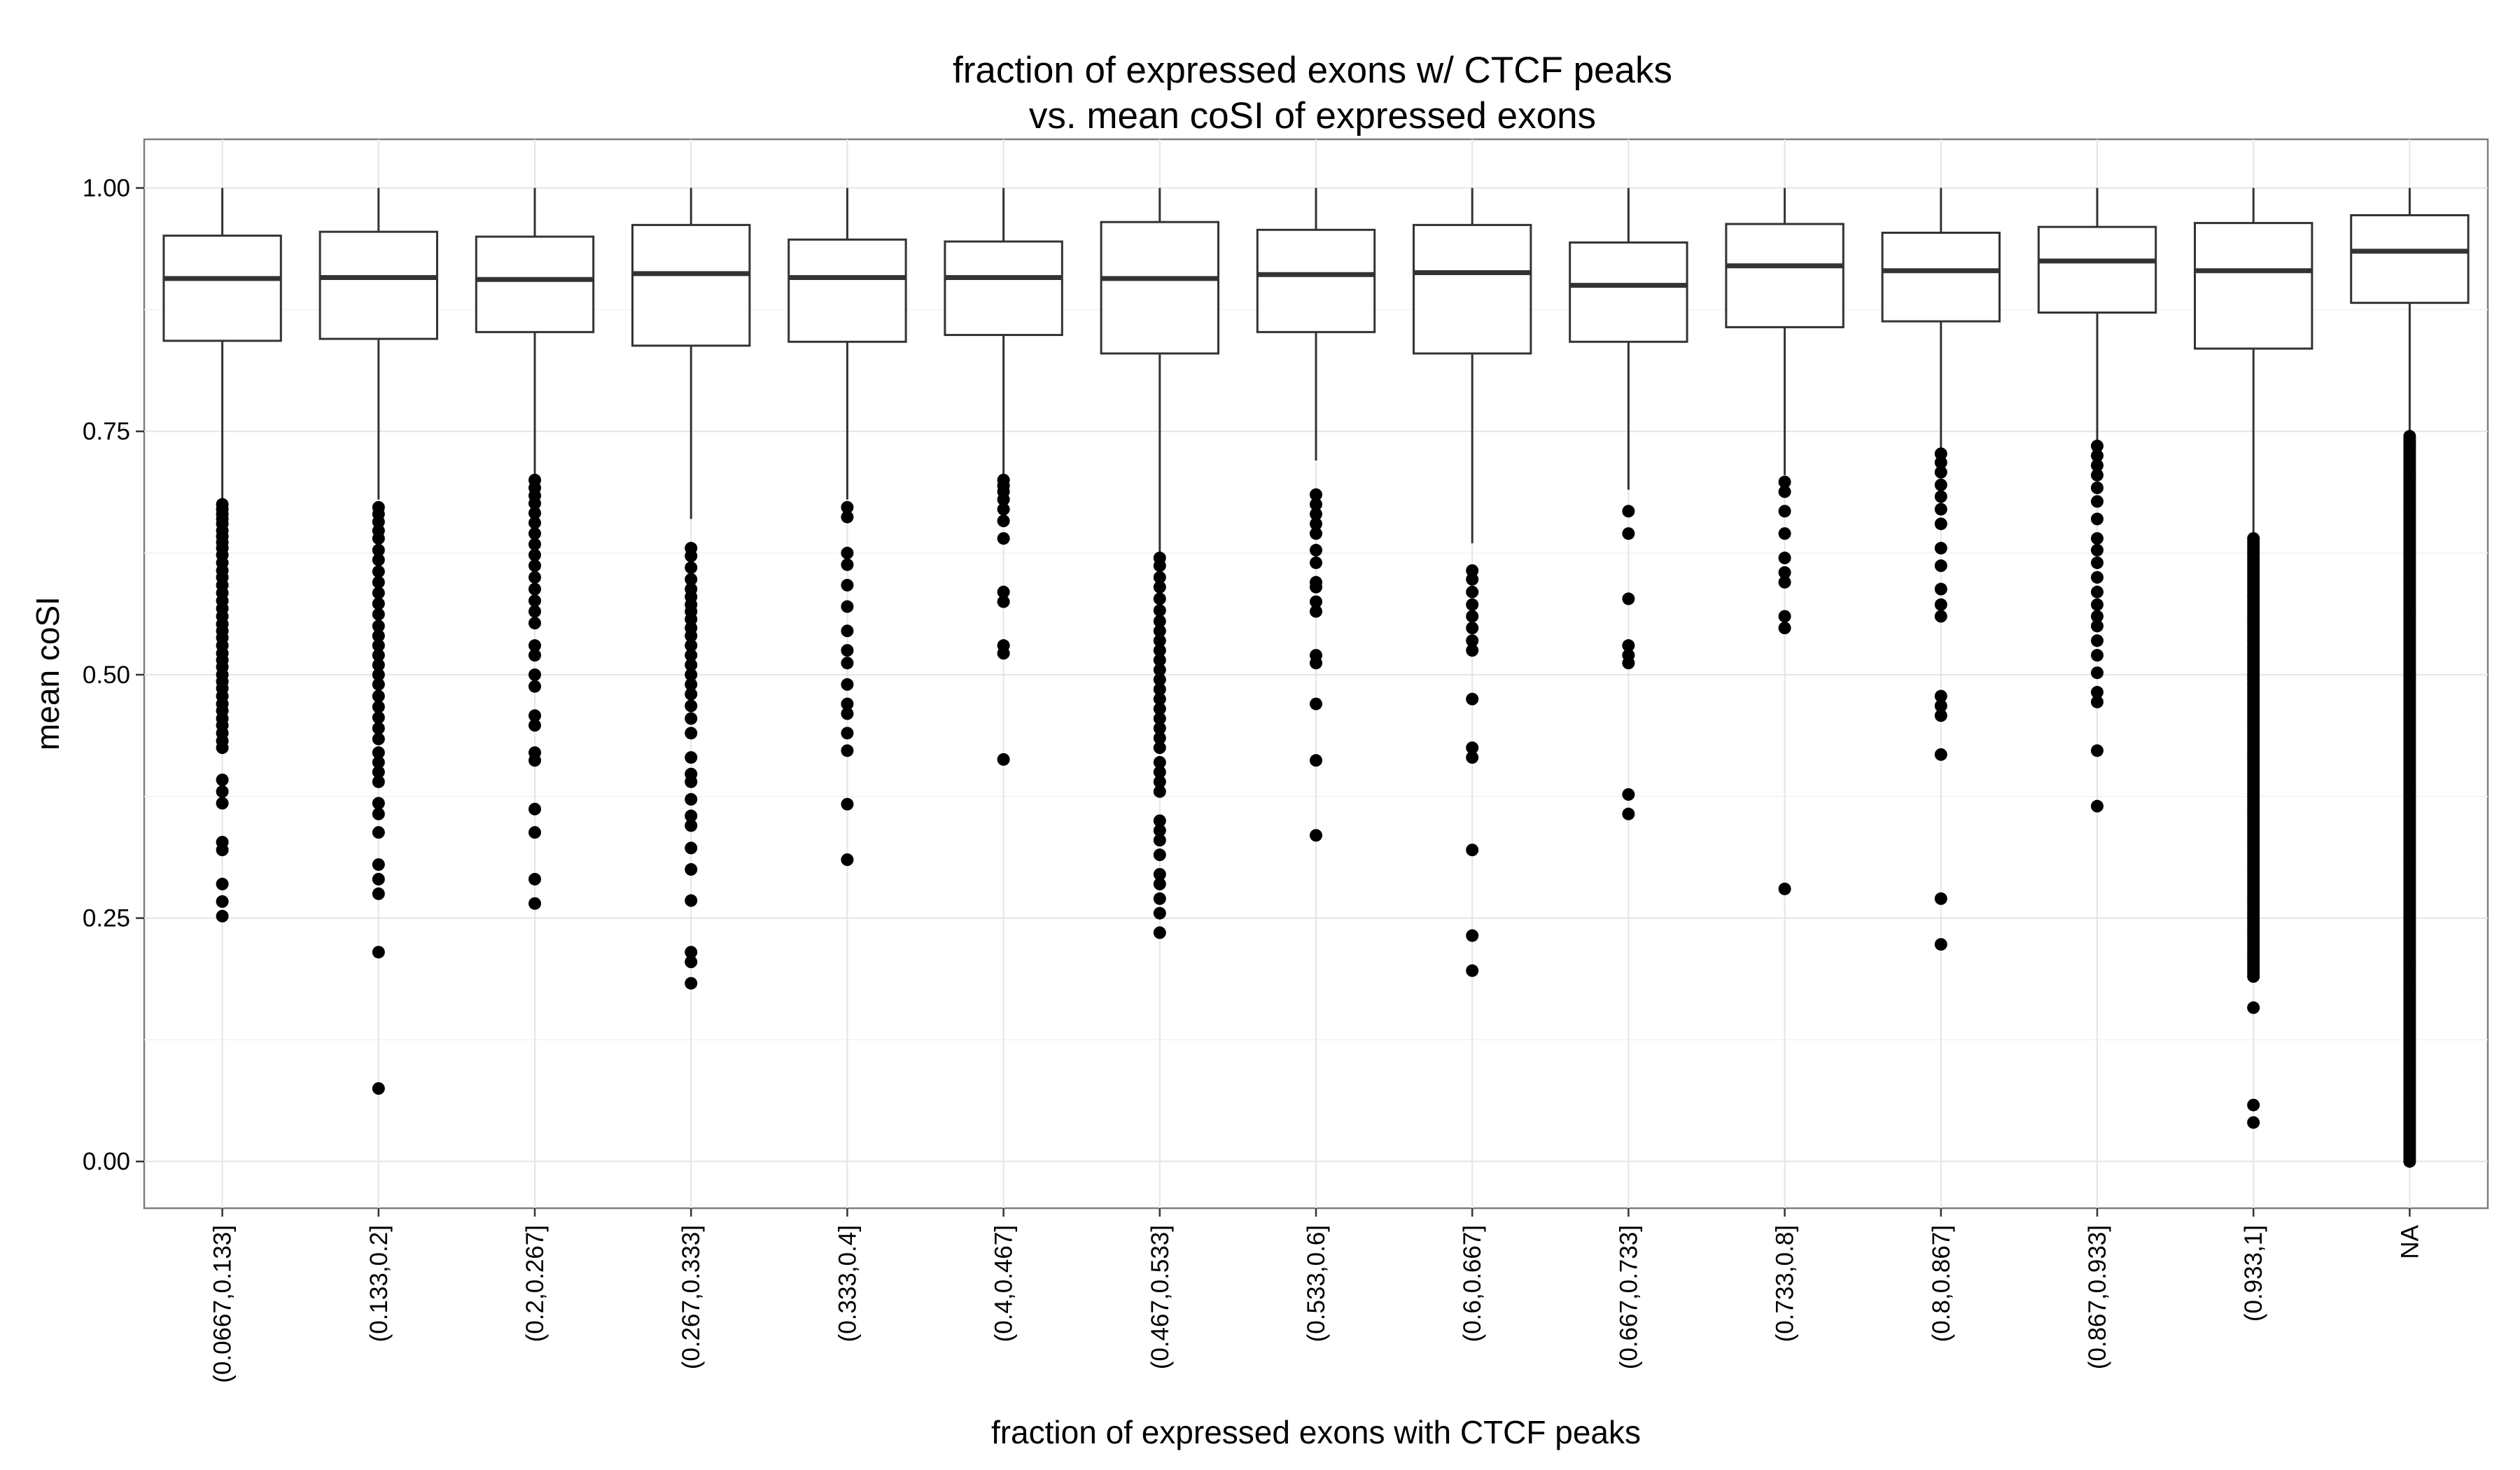  I want to click on x-tick-label: (0.467,0.533], so click(1160, 1297).